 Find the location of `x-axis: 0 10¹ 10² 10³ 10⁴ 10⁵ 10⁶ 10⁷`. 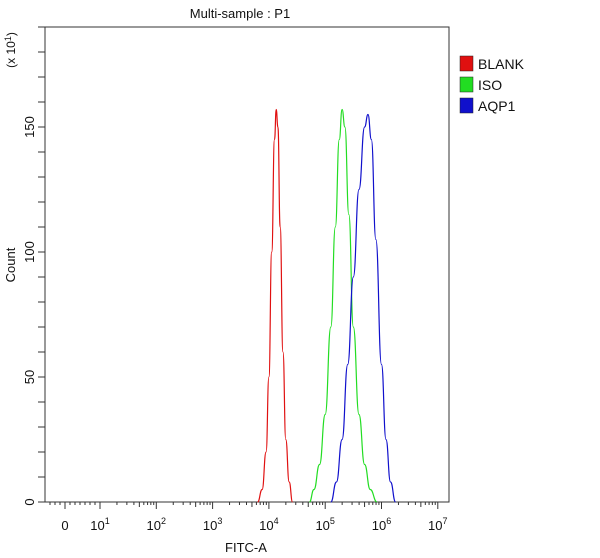

x-axis: 0 10¹ 10² 10³ 10⁴ 10⁵ 10⁶ 10⁷ is located at coordinates (248, 517).